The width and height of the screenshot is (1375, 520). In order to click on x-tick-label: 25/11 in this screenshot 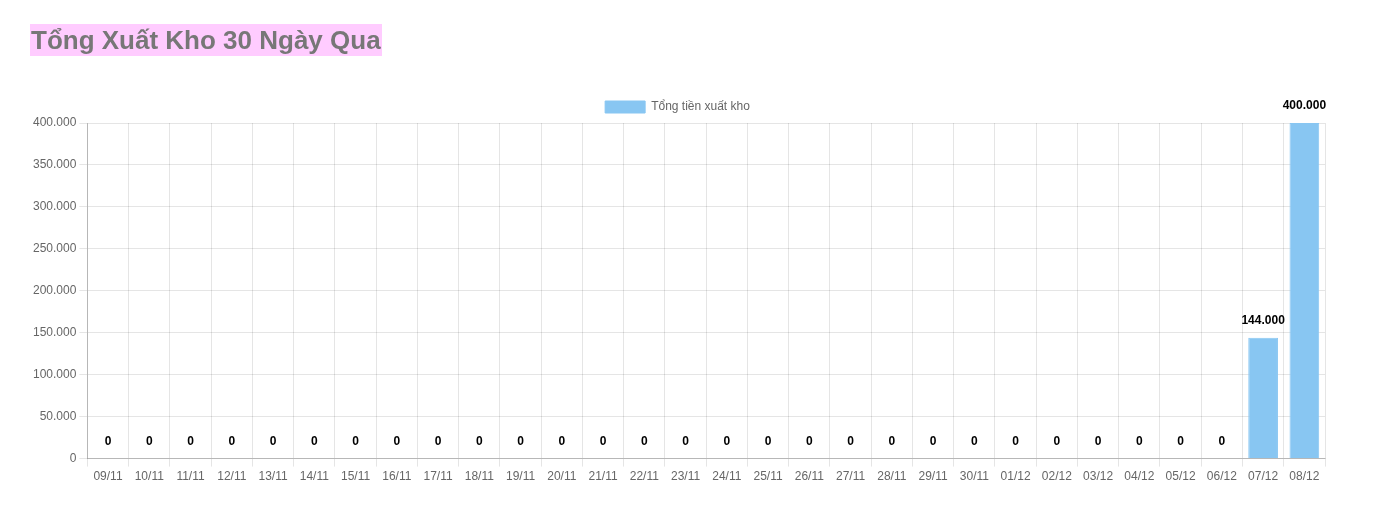, I will do `click(768, 476)`.